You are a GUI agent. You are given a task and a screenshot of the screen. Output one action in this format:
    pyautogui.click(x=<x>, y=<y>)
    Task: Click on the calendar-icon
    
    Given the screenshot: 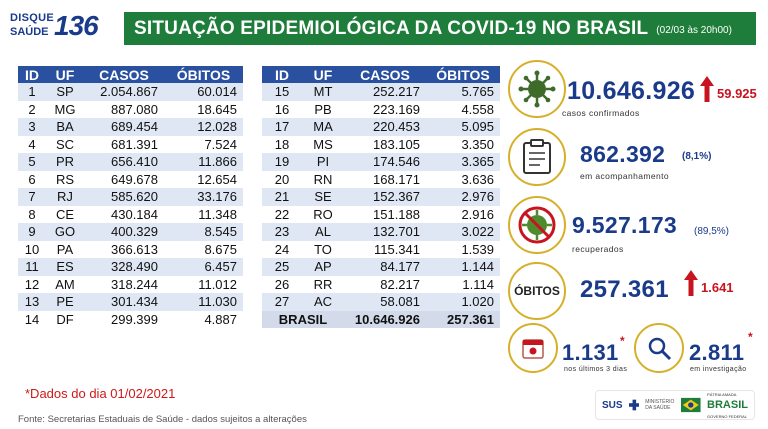 What is the action you would take?
    pyautogui.click(x=533, y=349)
    